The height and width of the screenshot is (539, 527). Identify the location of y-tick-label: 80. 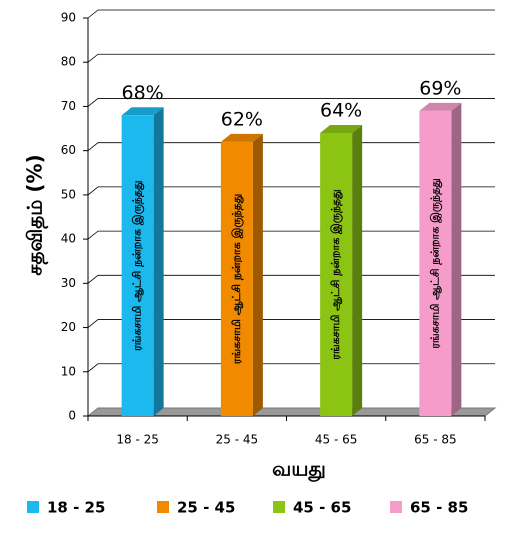
(68, 62).